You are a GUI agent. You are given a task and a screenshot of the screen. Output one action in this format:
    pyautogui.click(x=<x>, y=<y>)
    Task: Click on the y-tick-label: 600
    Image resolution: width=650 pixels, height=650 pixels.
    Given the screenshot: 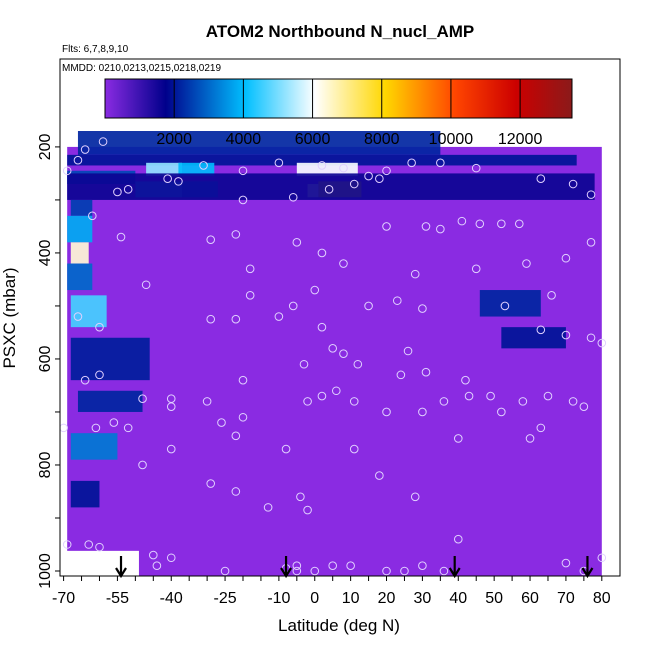 What is the action you would take?
    pyautogui.click(x=45, y=359)
    